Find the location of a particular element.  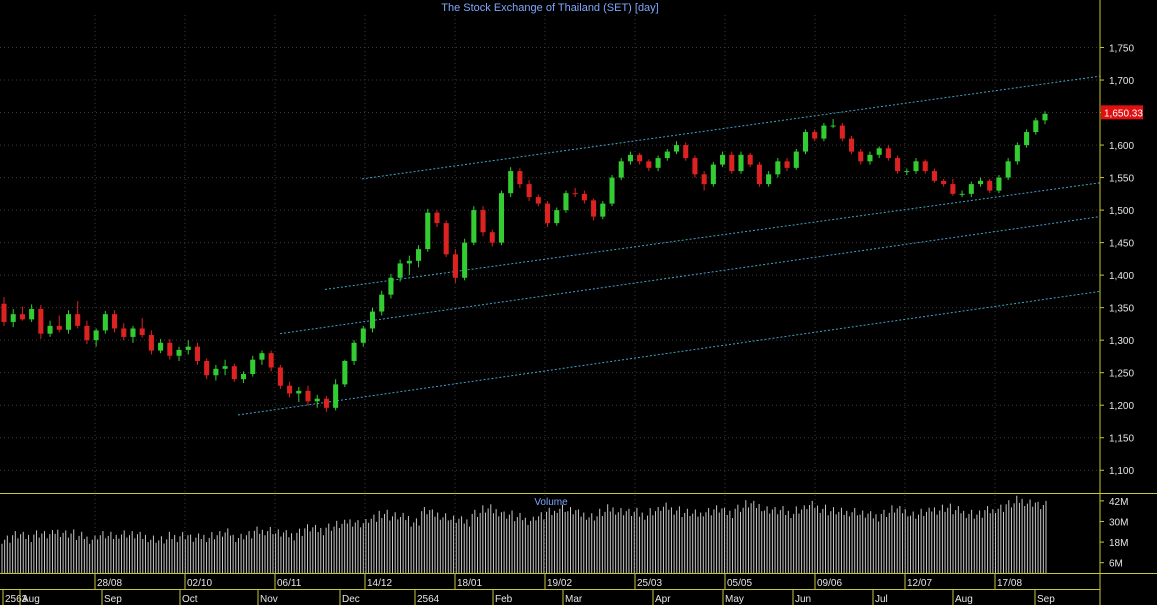

last-price-label: 1,650.33 is located at coordinates (1123, 113).